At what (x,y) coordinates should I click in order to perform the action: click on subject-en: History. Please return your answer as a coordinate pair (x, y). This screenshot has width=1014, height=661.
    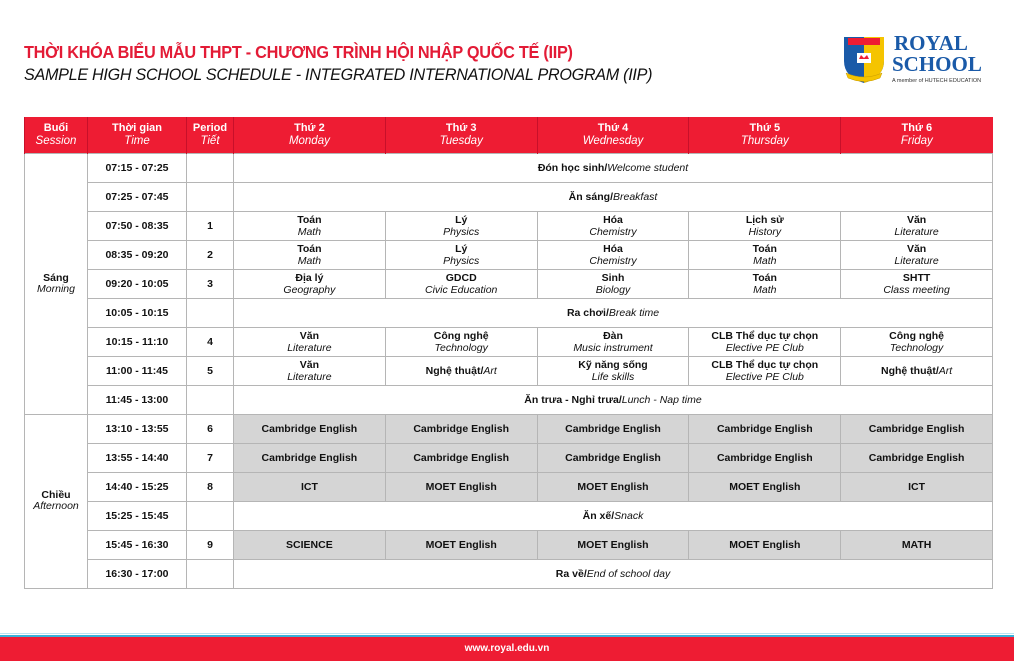
    Looking at the image, I should click on (765, 231).